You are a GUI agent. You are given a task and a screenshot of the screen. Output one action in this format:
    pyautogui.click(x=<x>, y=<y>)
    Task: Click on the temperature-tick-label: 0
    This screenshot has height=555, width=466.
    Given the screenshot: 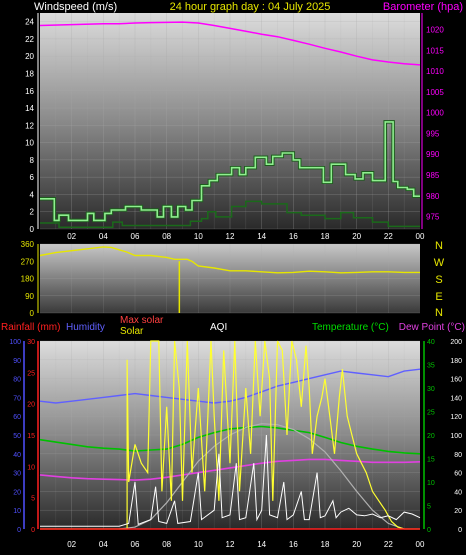 What is the action you would take?
    pyautogui.click(x=429, y=530)
    